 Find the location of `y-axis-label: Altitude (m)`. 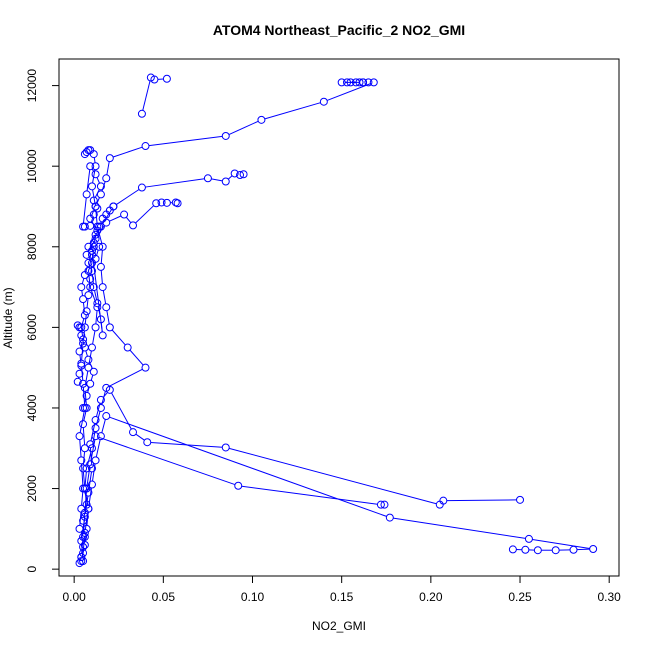

y-axis-label: Altitude (m) is located at coordinates (8, 317).